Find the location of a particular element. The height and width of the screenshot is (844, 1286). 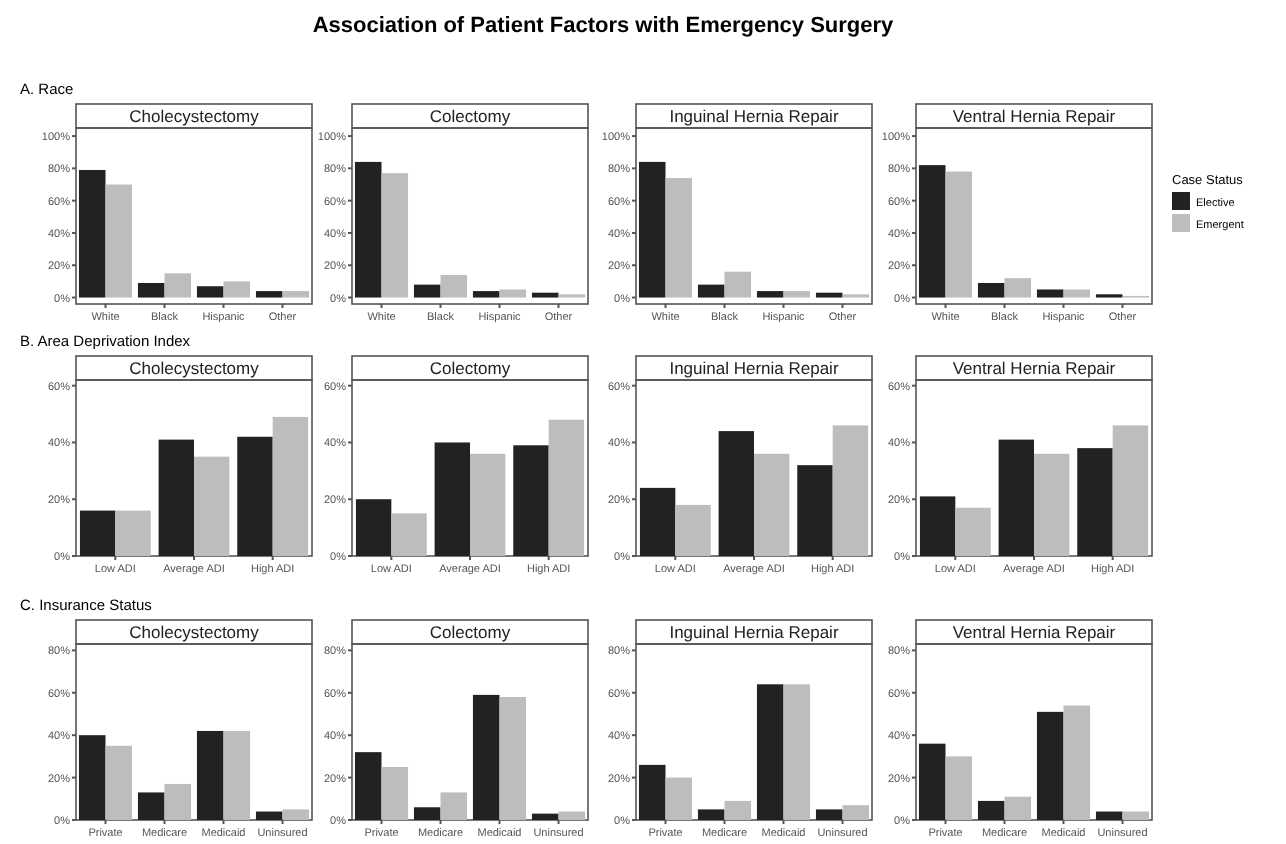

text: Association of Patient Factors with Emergency Surgery is located at coordinates (604, 26).